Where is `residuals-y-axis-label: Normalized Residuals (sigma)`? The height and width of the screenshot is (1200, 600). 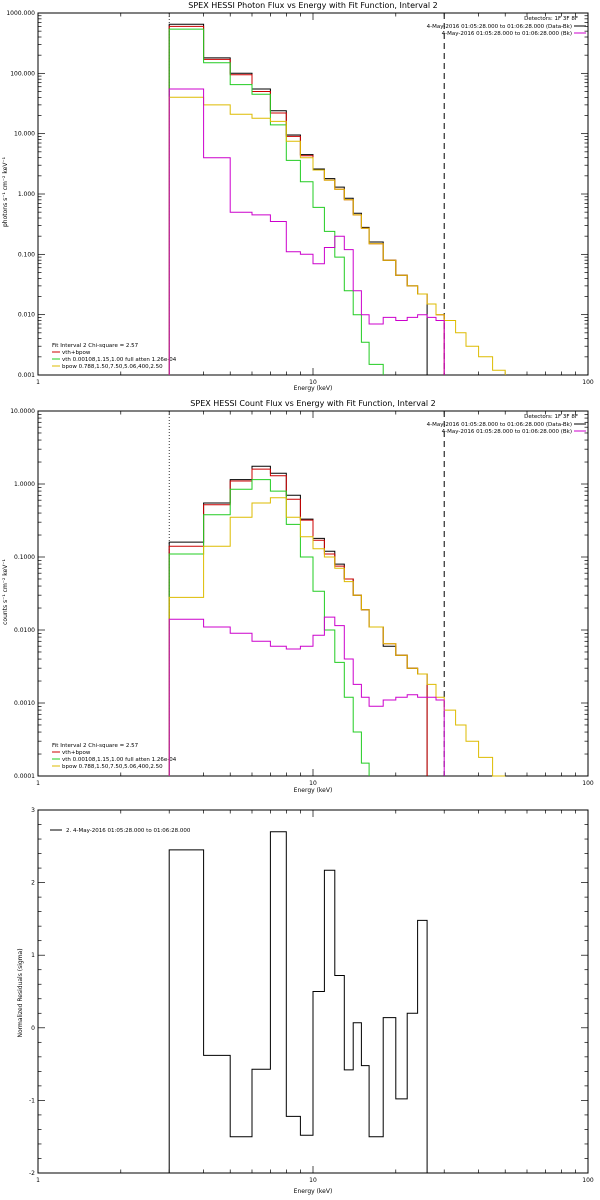
residuals-y-axis-label: Normalized Residuals (sigma) is located at coordinates (20, 992).